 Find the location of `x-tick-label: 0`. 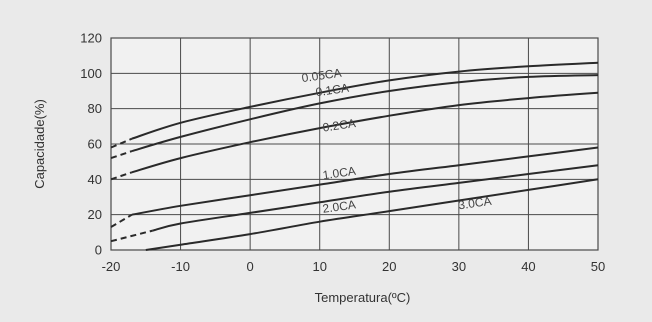

x-tick-label: 0 is located at coordinates (250, 266).